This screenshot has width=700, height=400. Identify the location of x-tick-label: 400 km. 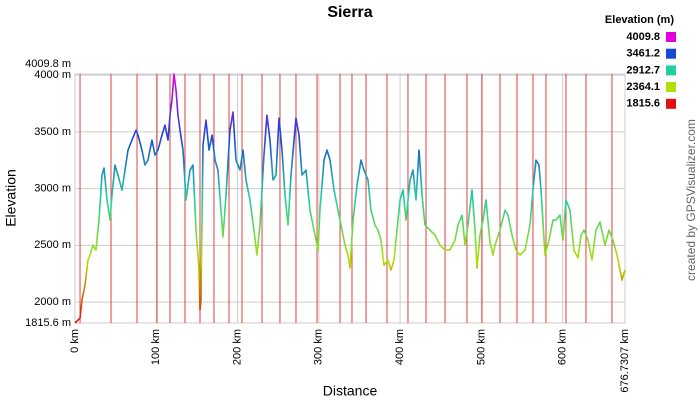
(400, 347).